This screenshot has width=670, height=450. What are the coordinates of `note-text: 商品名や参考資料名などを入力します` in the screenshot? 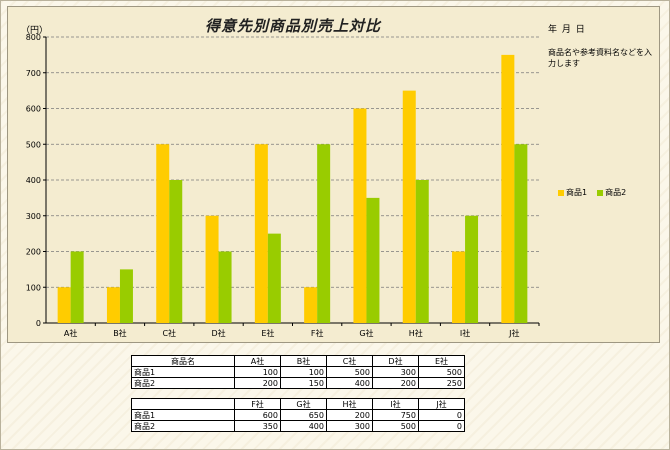 It's located at (600, 58).